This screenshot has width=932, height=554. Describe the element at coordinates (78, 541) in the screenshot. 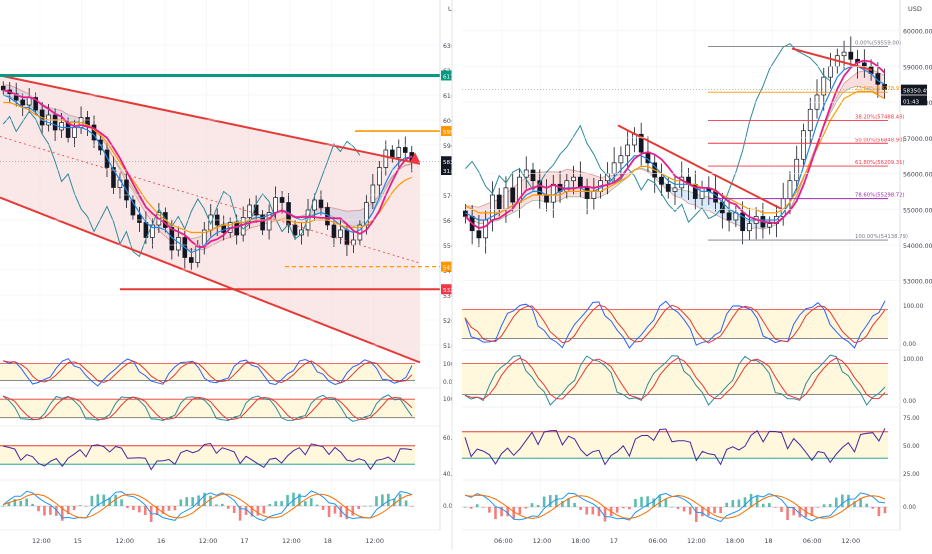

I see `x-tick-label: 15` at that location.